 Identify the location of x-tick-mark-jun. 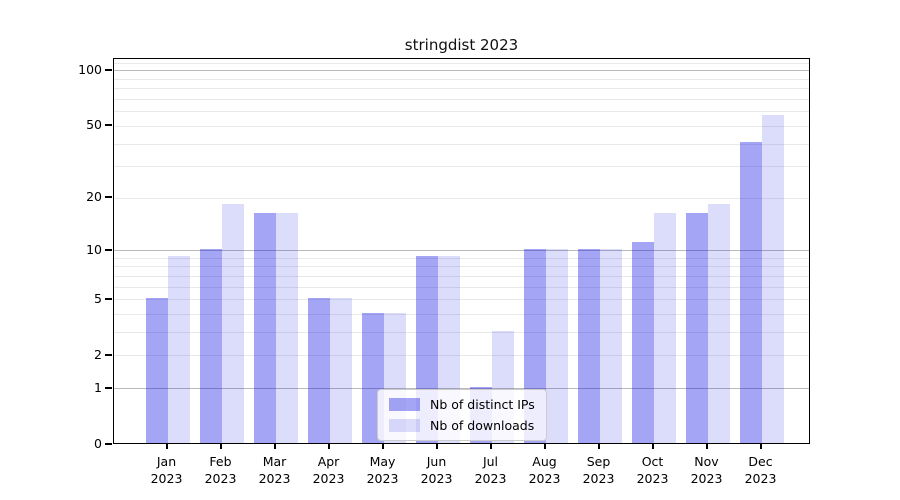
(436, 446).